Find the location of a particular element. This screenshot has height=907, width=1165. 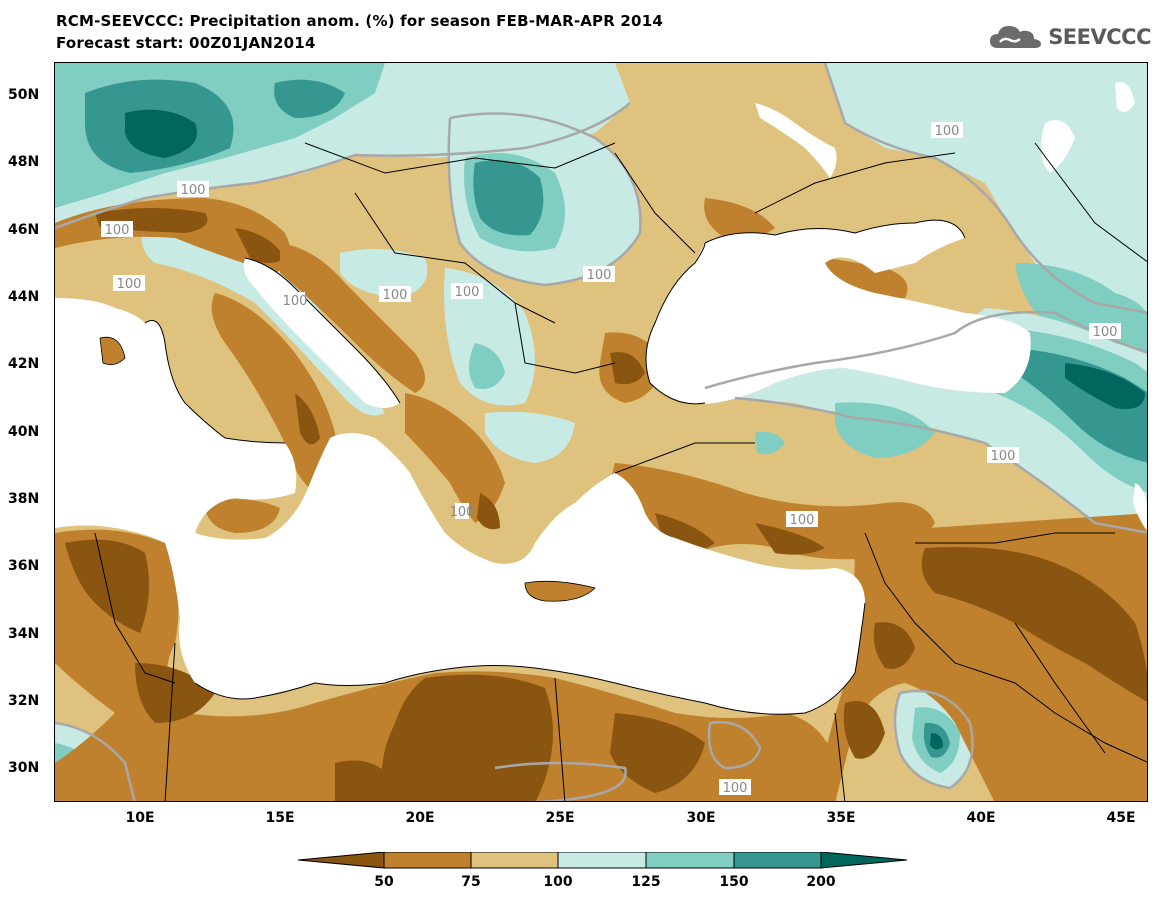

lon-label: 40E is located at coordinates (981, 818).